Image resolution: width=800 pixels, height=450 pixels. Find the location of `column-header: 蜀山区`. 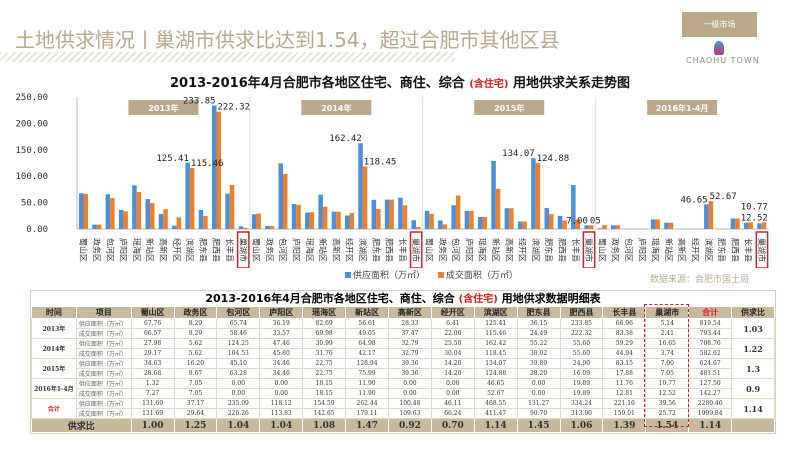

column-header: 蜀山区 is located at coordinates (152, 312).